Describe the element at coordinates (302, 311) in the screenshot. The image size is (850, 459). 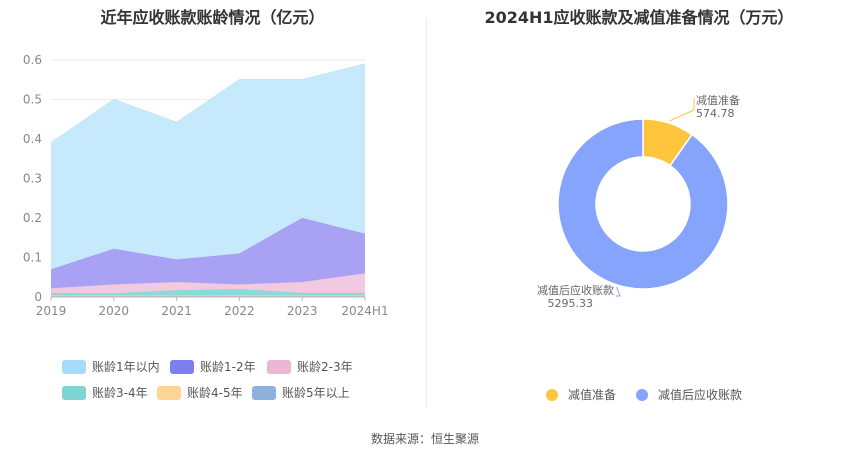
I see `x-tick-label: 2023` at that location.